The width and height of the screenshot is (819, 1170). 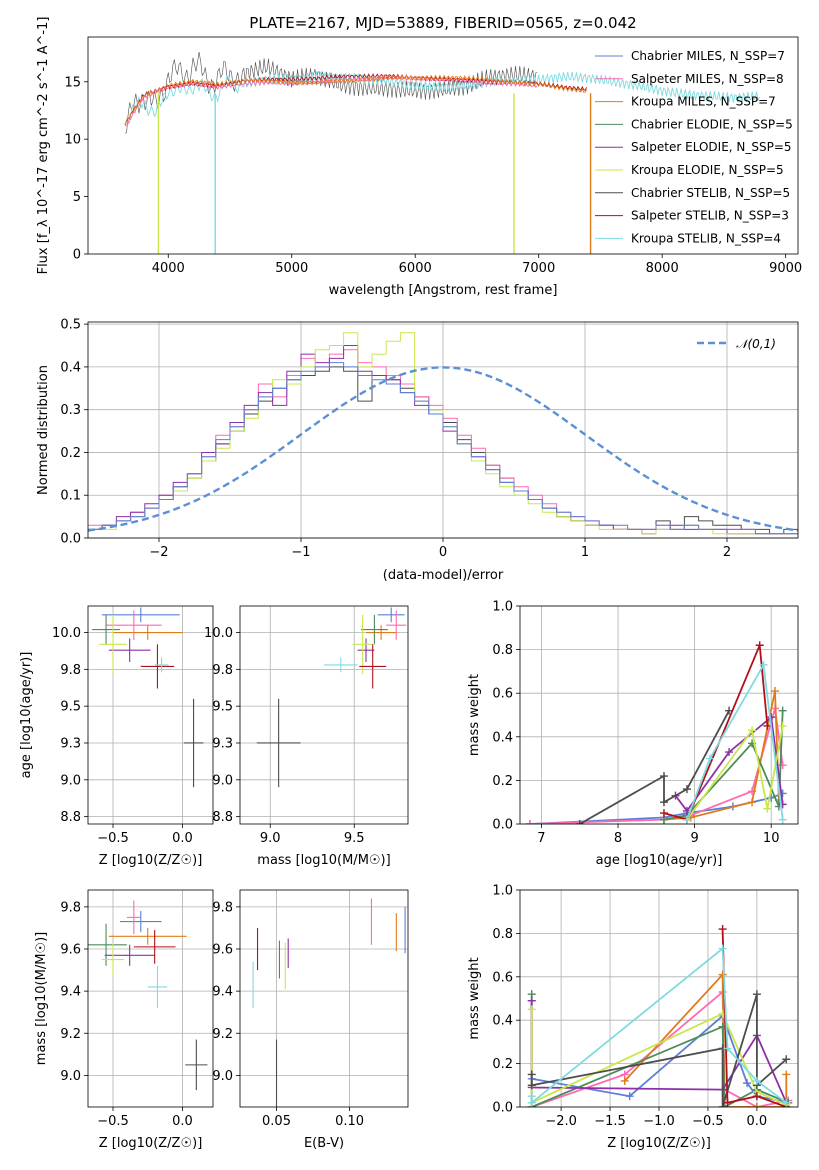 What do you see at coordinates (502, 607) in the screenshot?
I see `y-tick-label: 1.0` at bounding box center [502, 607].